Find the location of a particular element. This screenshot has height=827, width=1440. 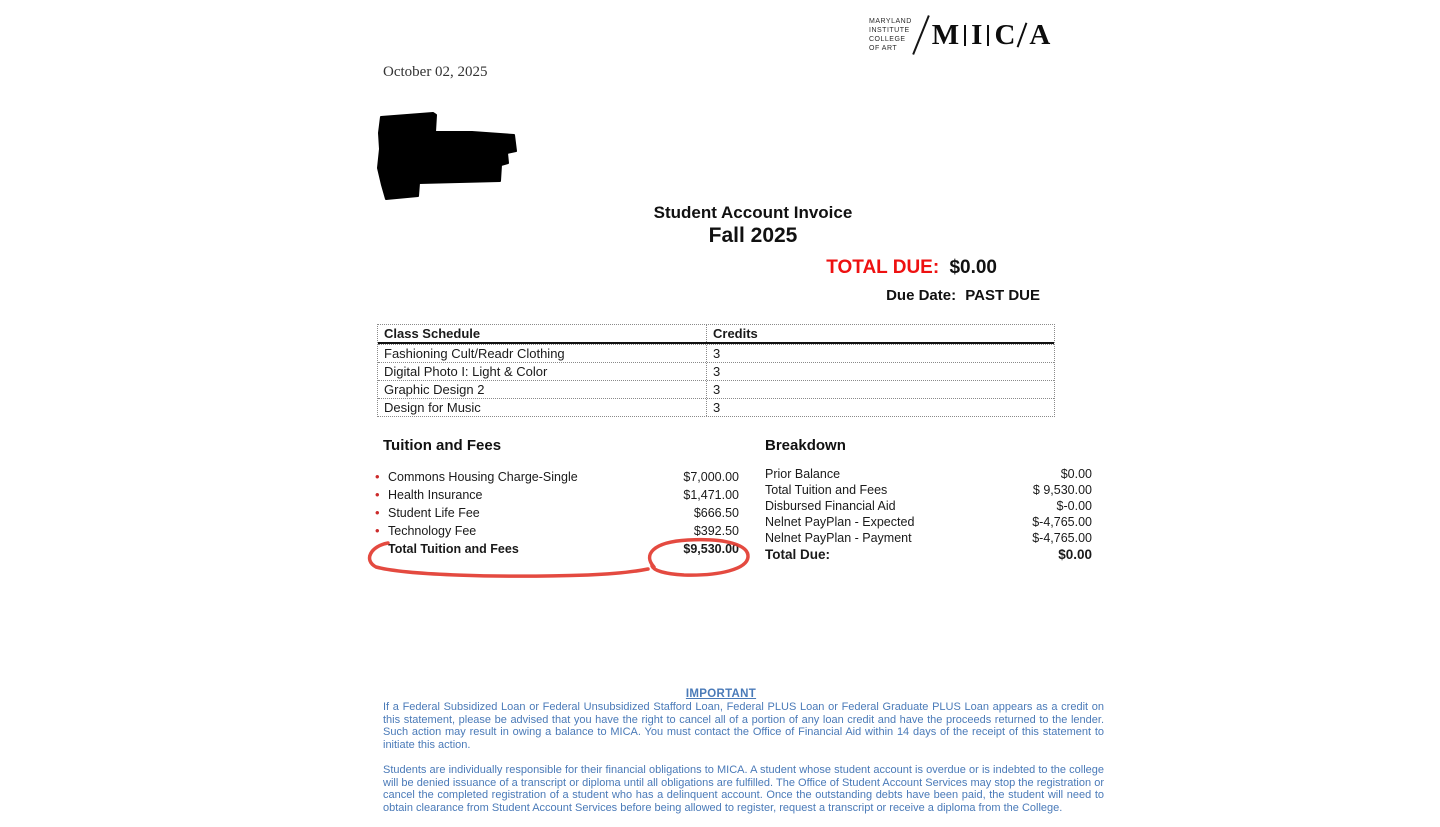

invoice-title: Student Account Invoice is located at coordinates (753, 212).